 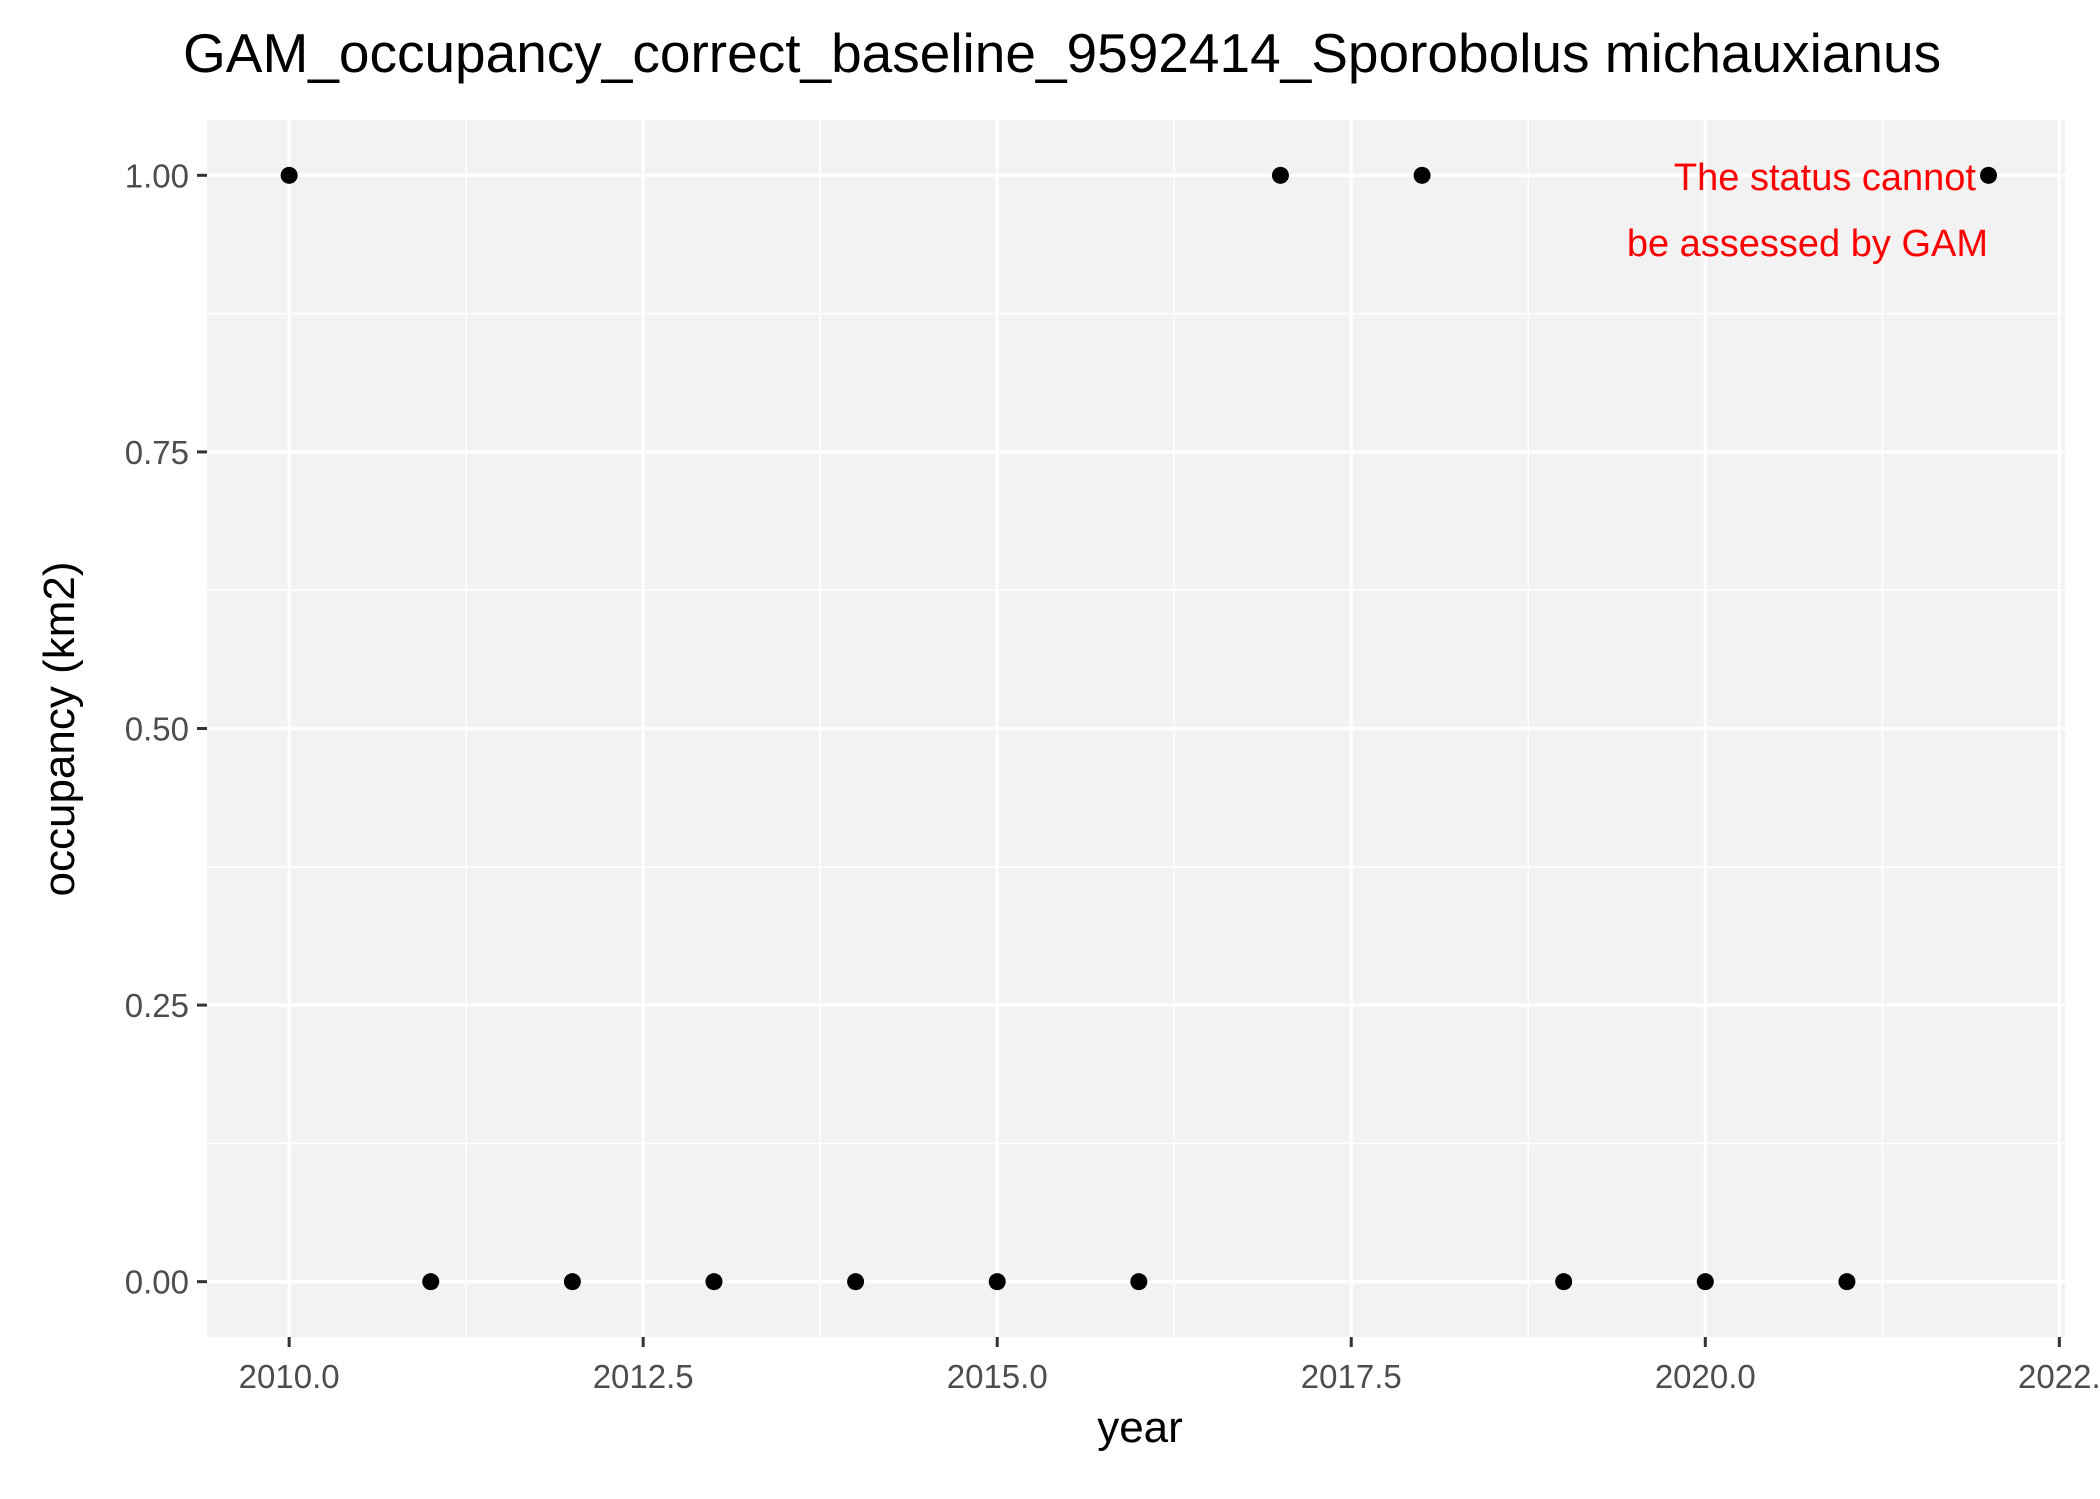 What do you see at coordinates (289, 1376) in the screenshot?
I see `x-tick-label: 2010.0` at bounding box center [289, 1376].